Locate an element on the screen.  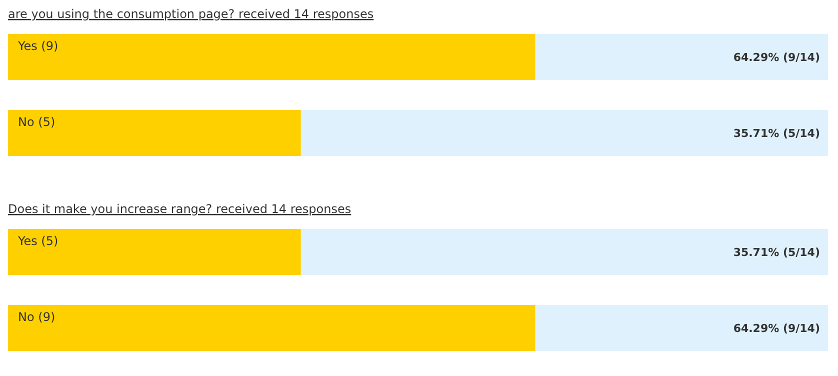
y-tick-label: Yes (5) is located at coordinates (37, 241).